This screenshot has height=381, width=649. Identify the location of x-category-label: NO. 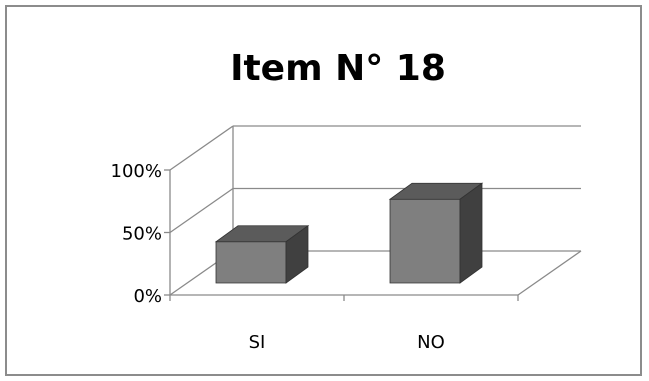
(431, 342).